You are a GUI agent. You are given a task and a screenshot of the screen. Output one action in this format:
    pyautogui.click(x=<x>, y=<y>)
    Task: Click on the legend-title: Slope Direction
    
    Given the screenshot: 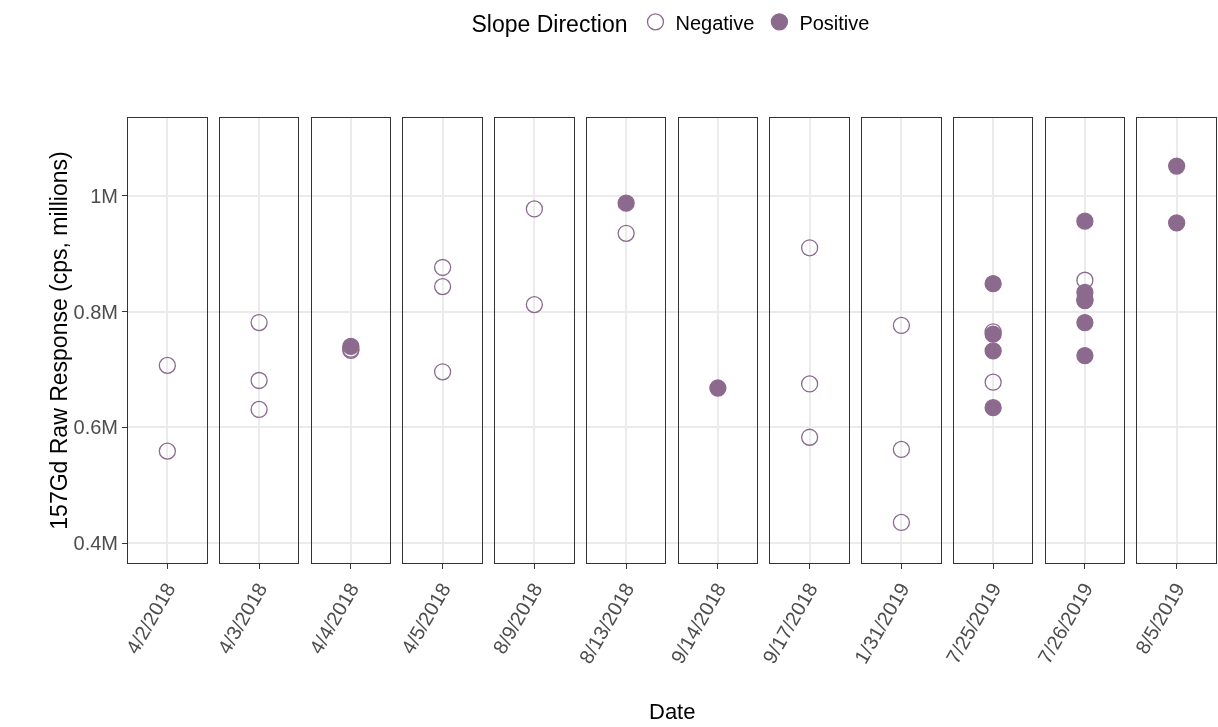 What is the action you would take?
    pyautogui.click(x=549, y=24)
    